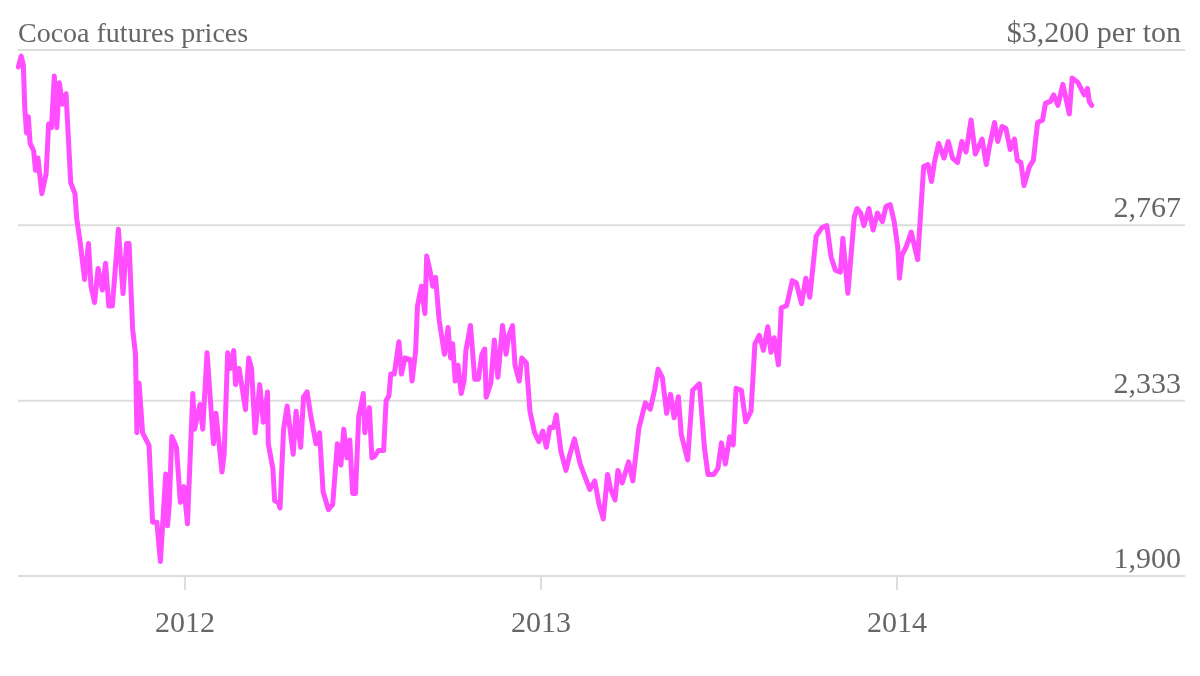  What do you see at coordinates (133, 32) in the screenshot?
I see `chart-title: Cocoa futures prices` at bounding box center [133, 32].